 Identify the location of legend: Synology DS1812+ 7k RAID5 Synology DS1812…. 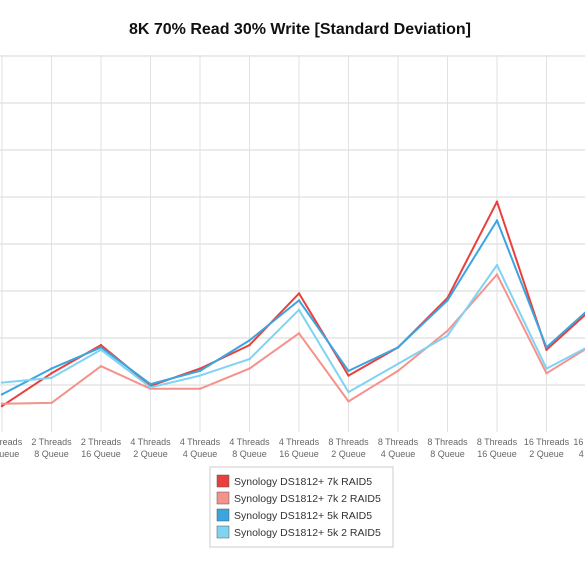
(301, 507).